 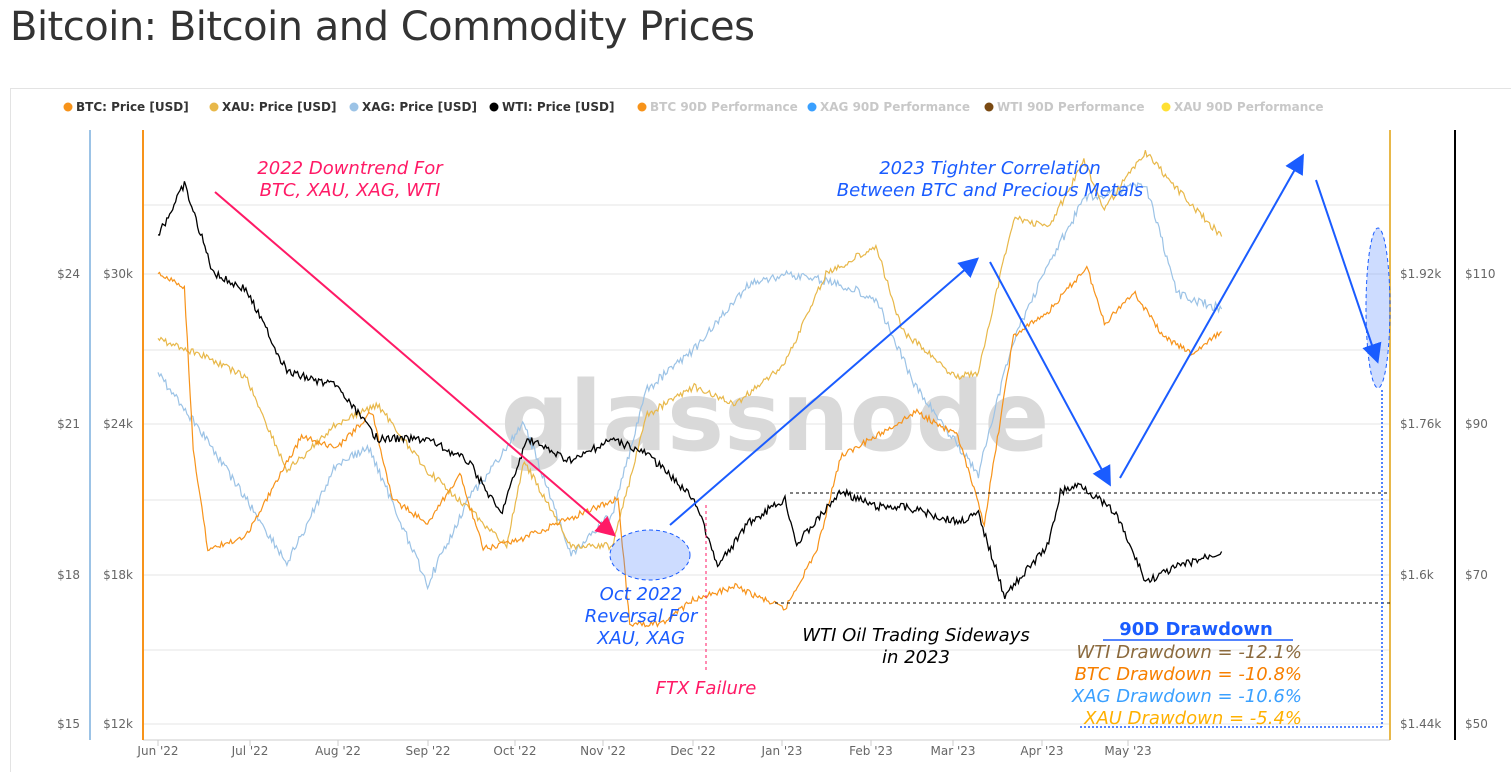 What do you see at coordinates (990, 190) in the screenshot?
I see `correlation-label-2: Between BTC and Precious Metals` at bounding box center [990, 190].